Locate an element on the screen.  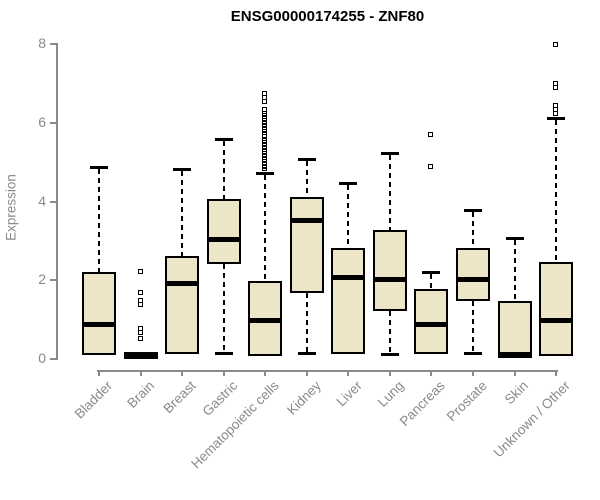
y-tick-label: 6 is located at coordinates (42, 121).